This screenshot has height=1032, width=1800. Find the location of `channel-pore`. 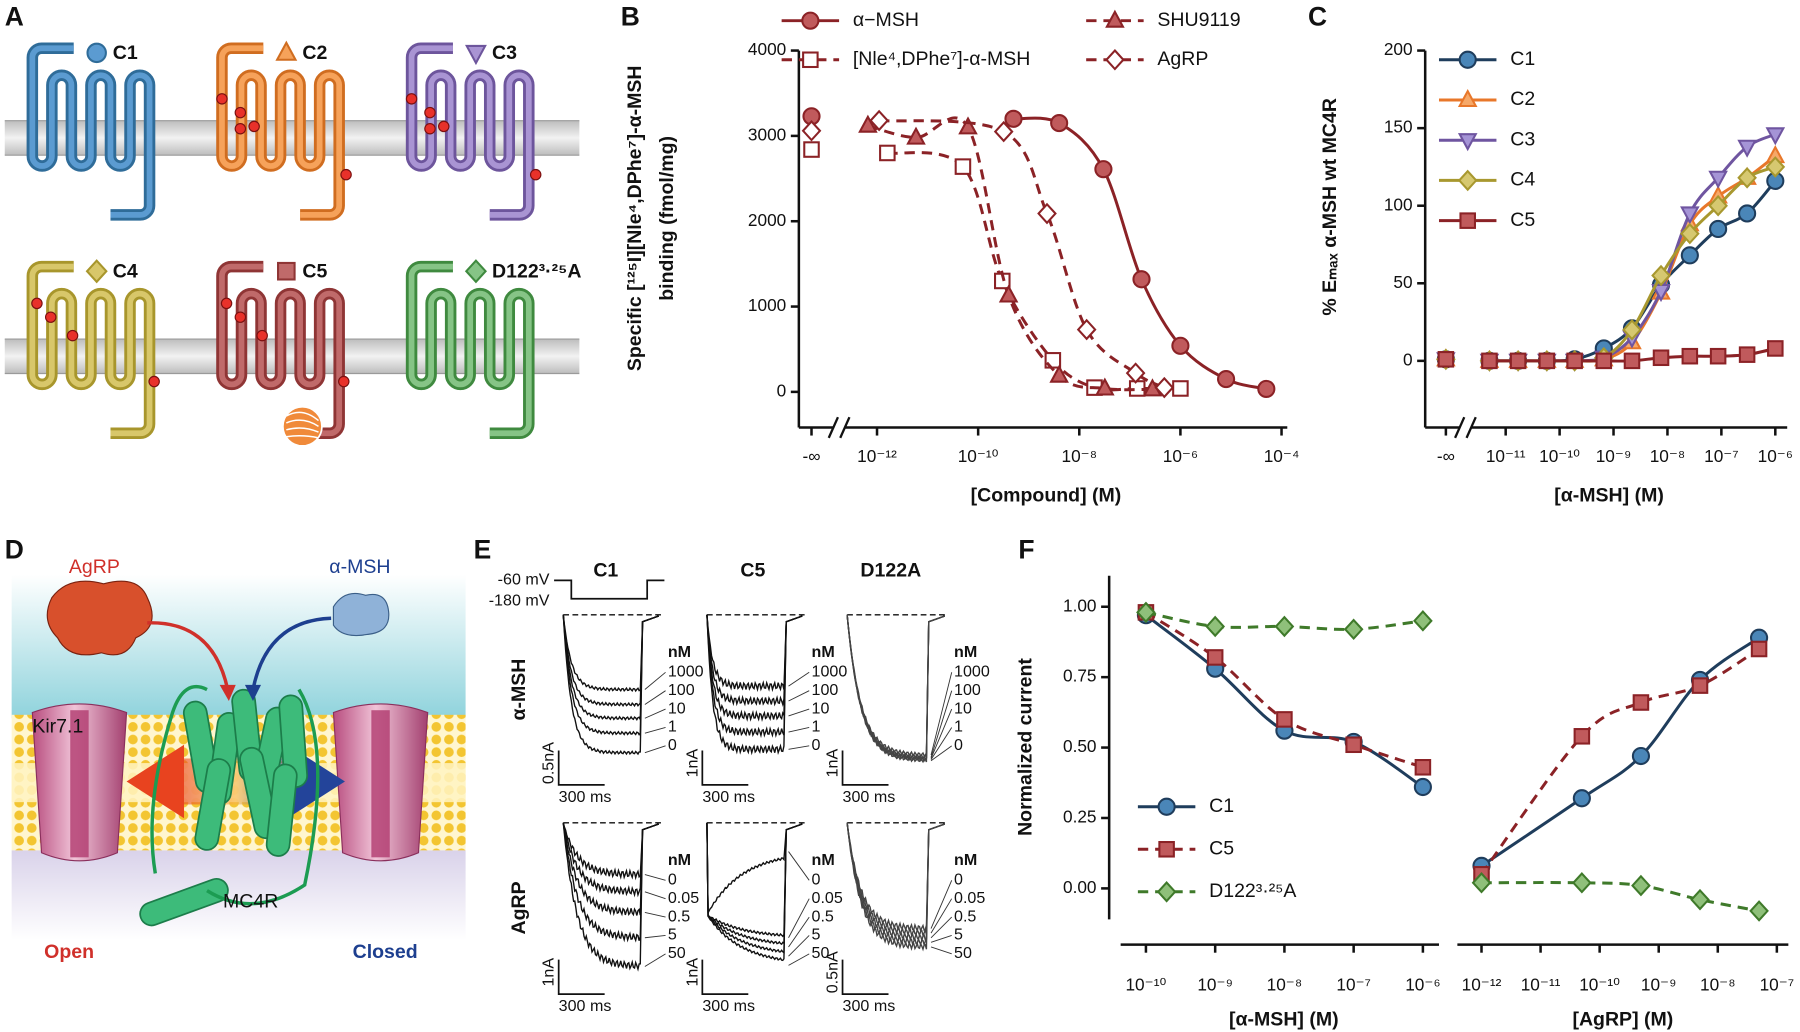

channel-pore is located at coordinates (380, 784).